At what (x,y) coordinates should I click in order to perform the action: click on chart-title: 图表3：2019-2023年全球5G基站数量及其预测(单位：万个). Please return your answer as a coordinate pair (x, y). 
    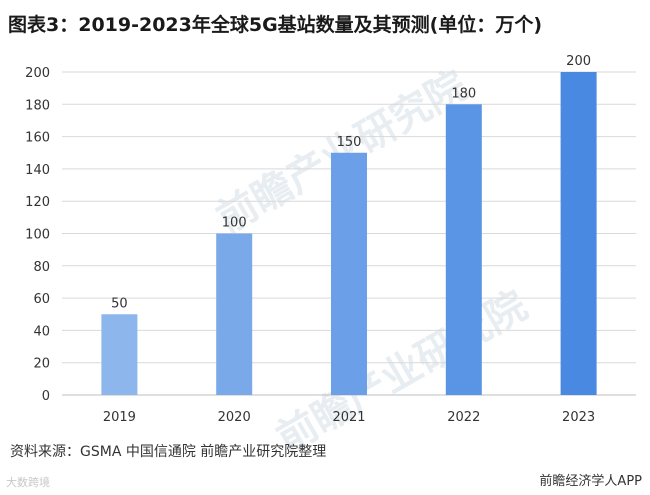
    Looking at the image, I should click on (275, 25).